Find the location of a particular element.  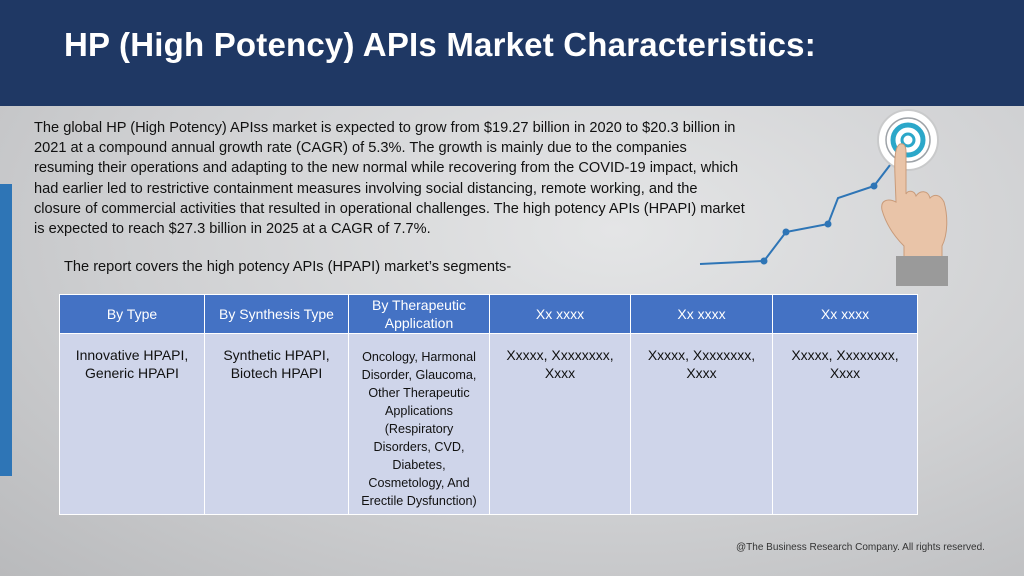

column-header: By Type is located at coordinates (132, 314).